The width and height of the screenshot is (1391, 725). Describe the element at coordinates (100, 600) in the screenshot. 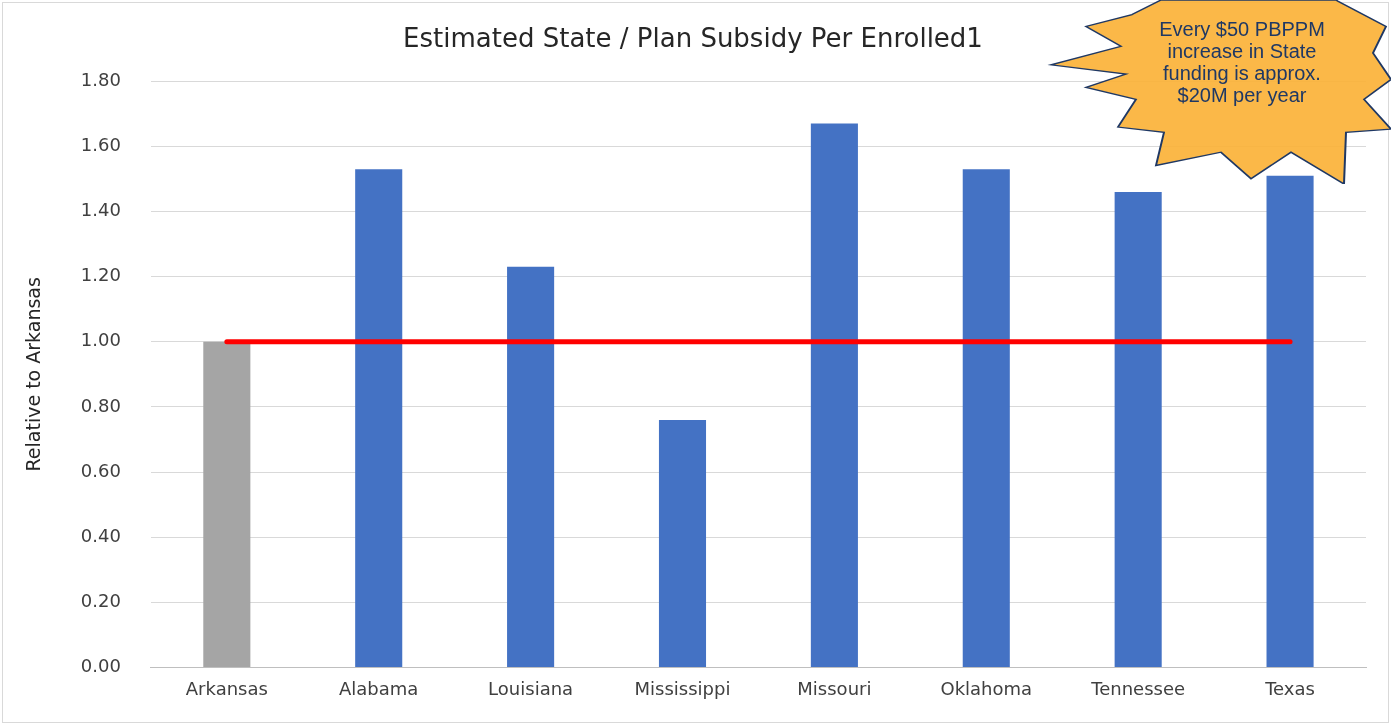

I see `y-tick-label: 0.20` at that location.